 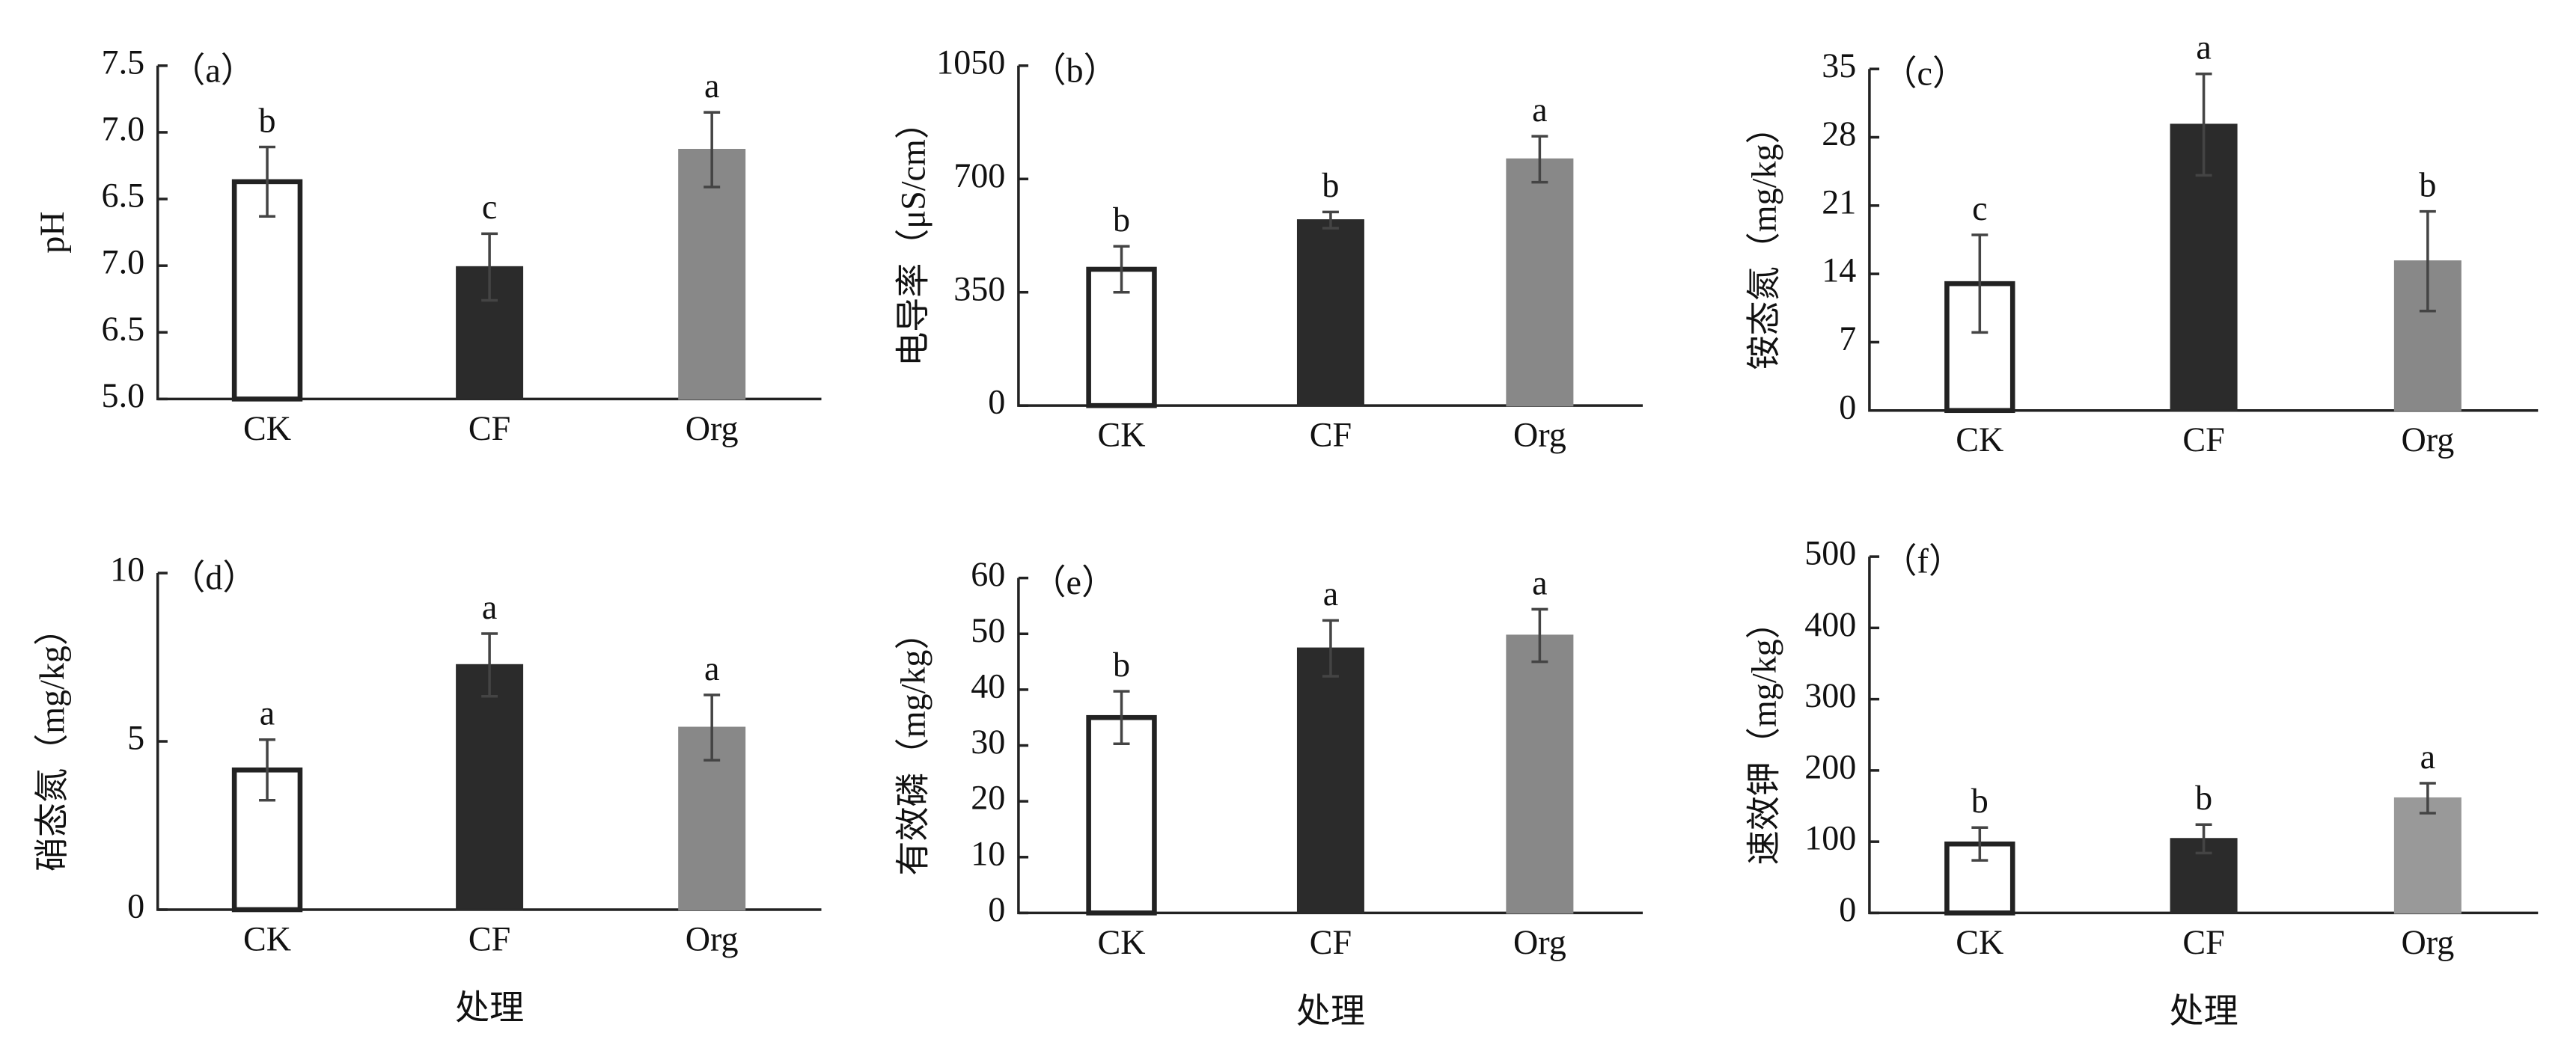 What do you see at coordinates (1924, 74) in the screenshot?
I see `panel-label: （c）` at bounding box center [1924, 74].